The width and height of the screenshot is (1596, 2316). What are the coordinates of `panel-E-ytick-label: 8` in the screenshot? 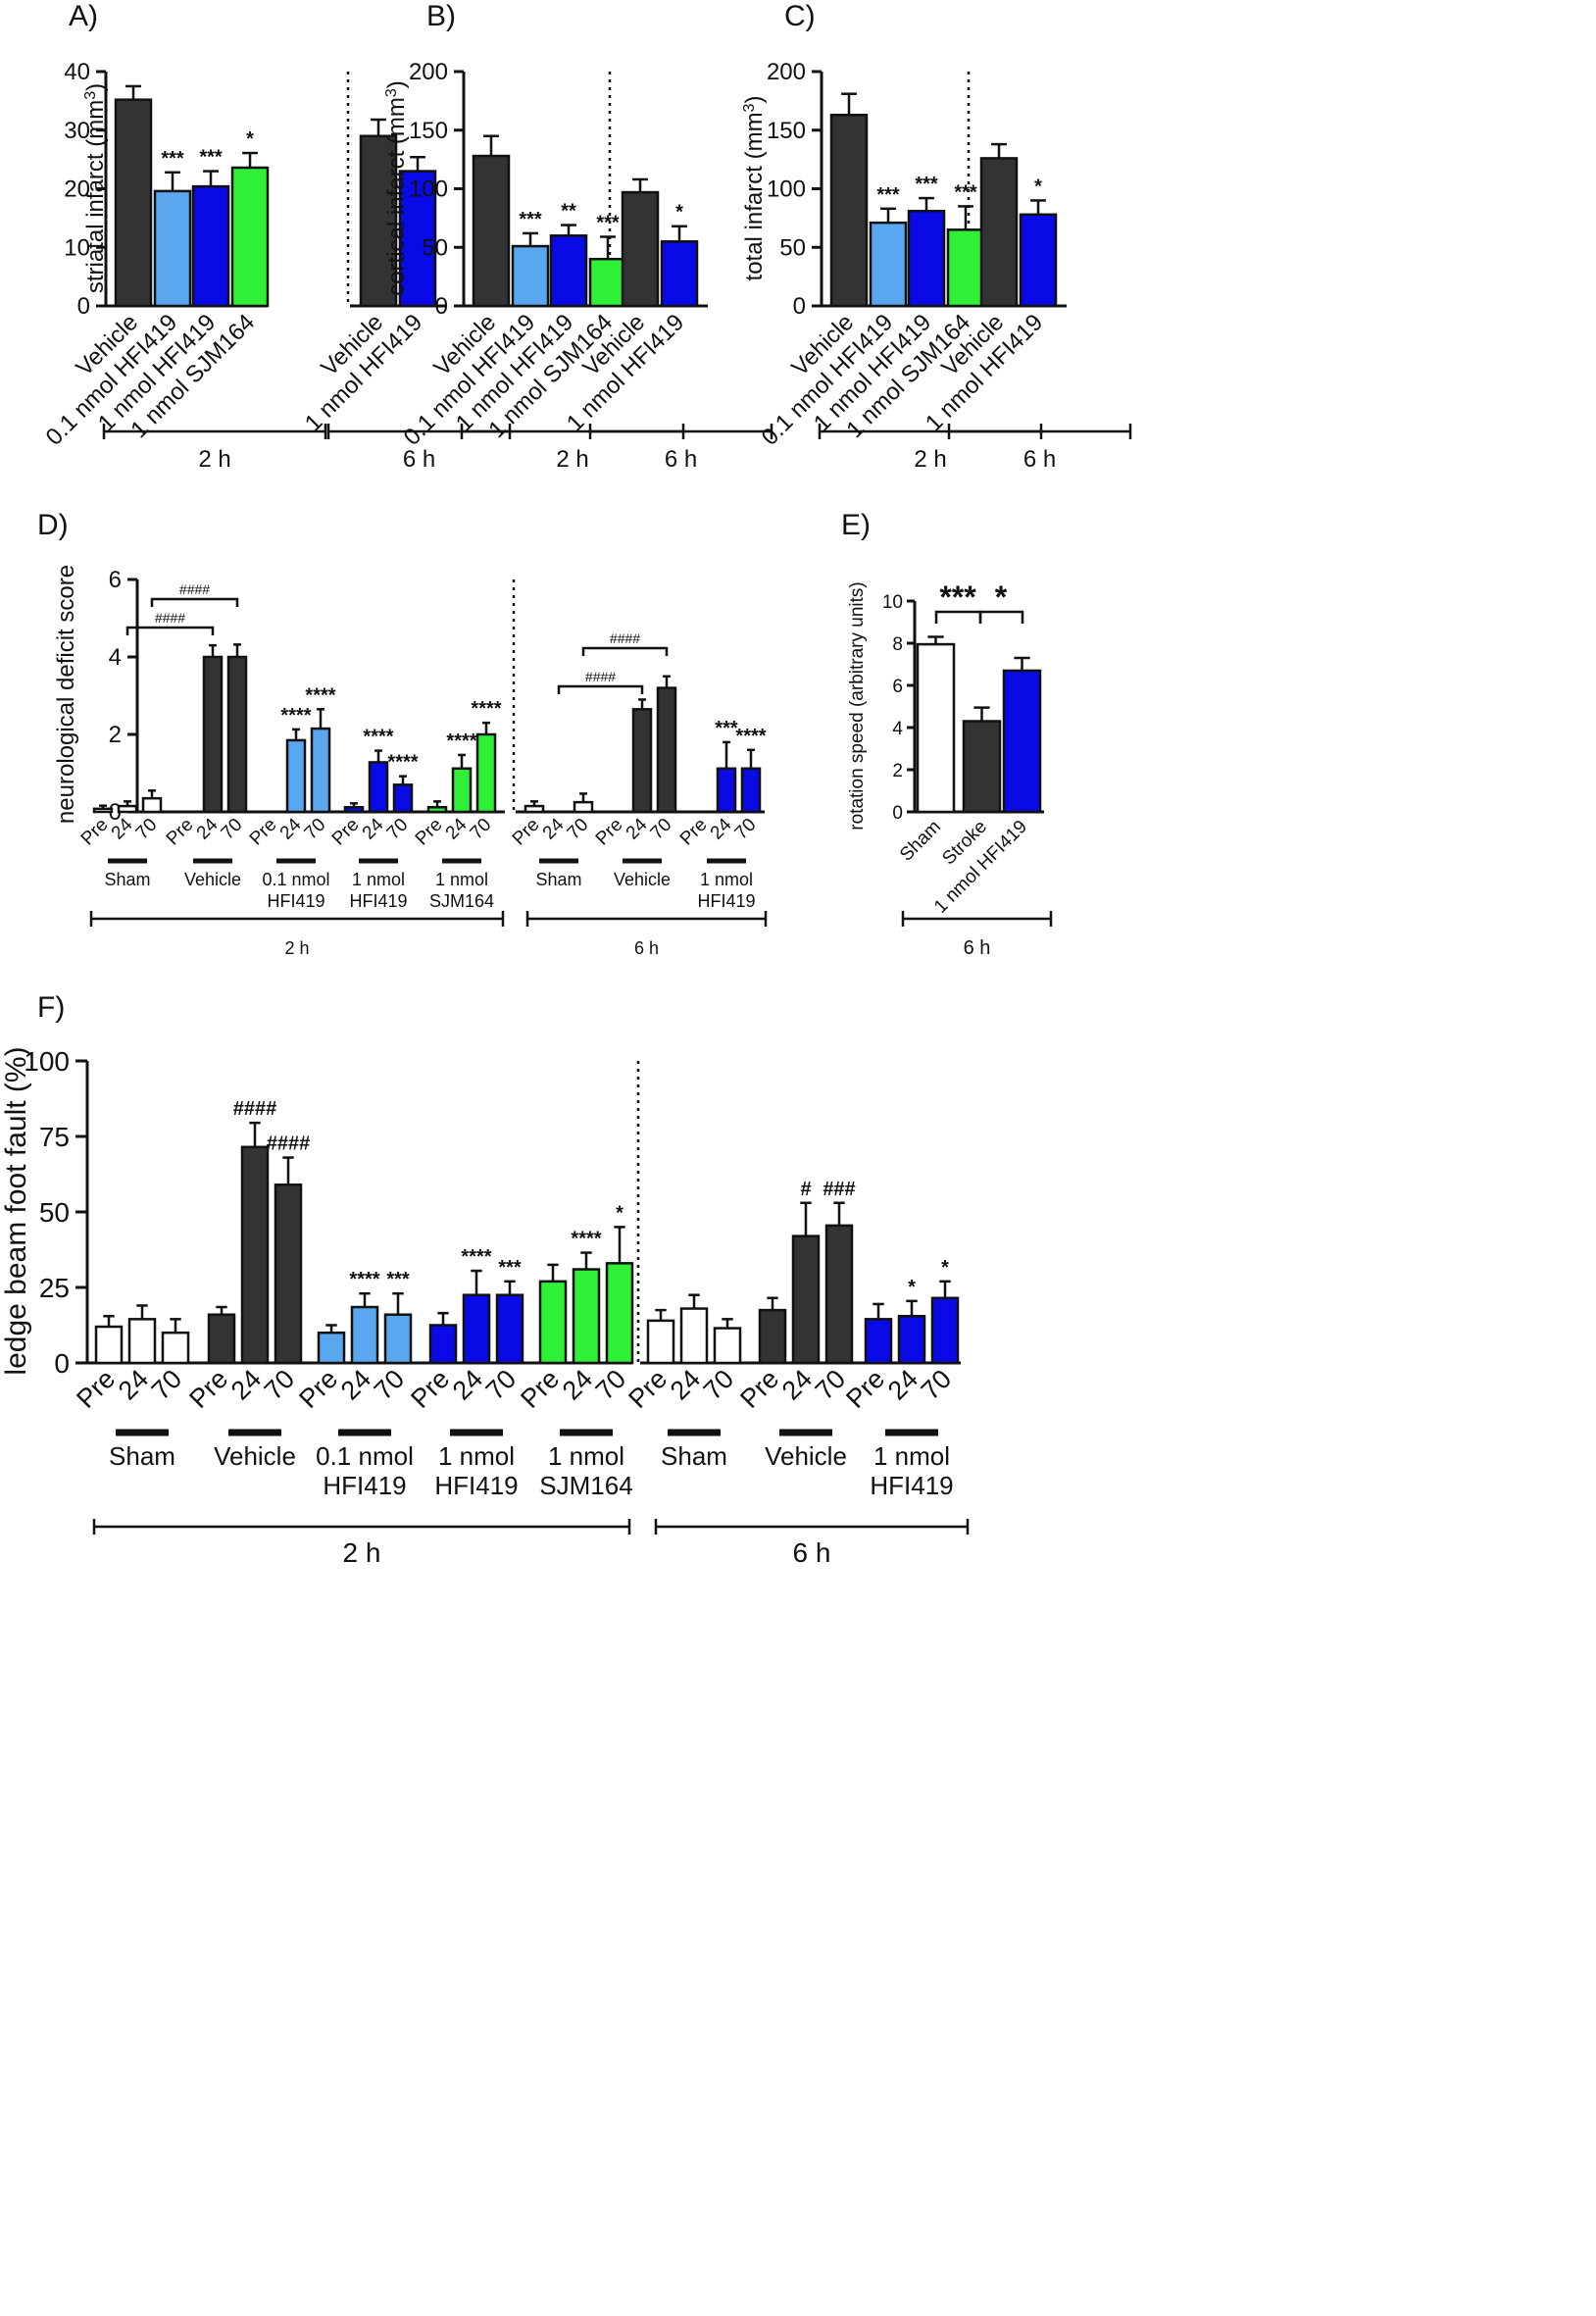 It's located at (897, 644).